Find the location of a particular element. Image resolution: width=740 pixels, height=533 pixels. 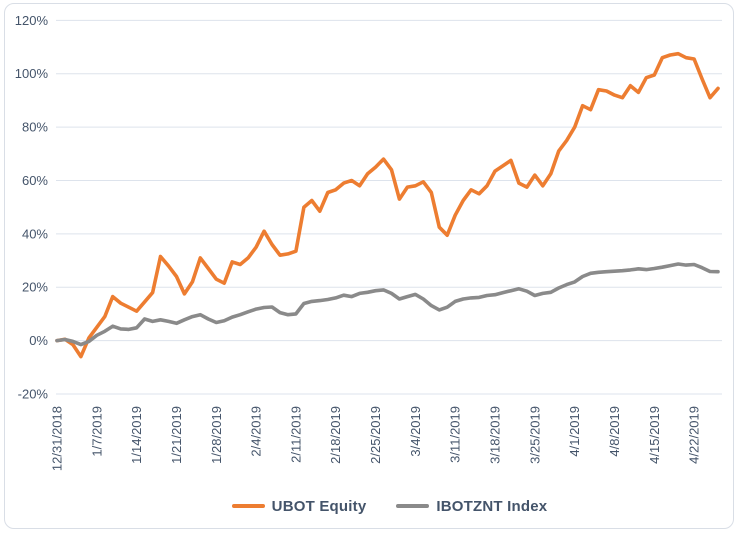

legend-item-ibotznt: IBOTZNT Index is located at coordinates (471, 506).